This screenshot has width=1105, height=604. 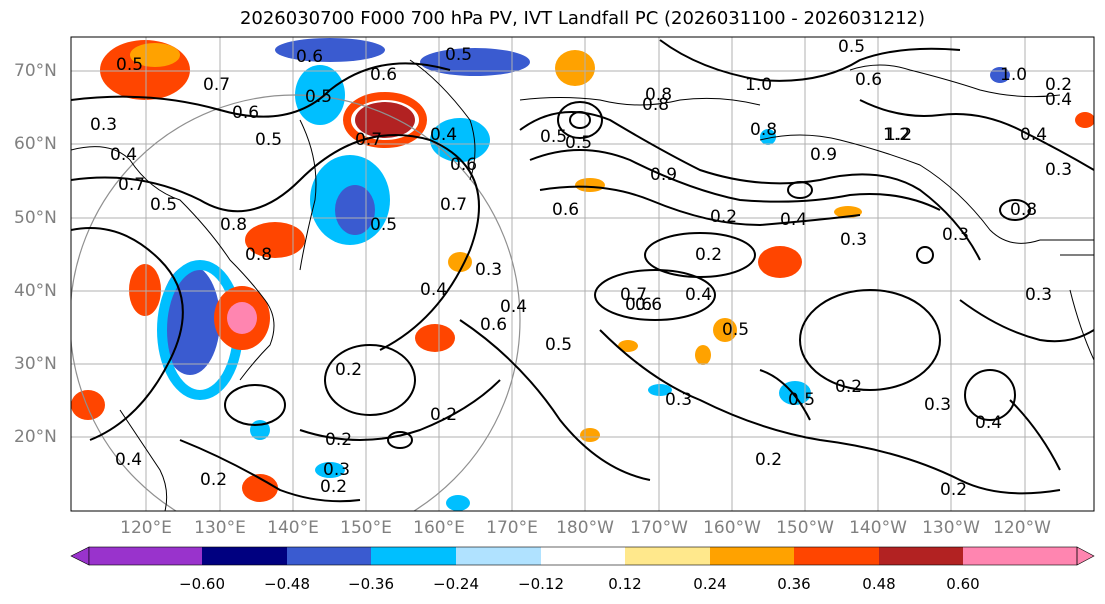 What do you see at coordinates (710, 584) in the screenshot?
I see `colorbar-tick: 0.24` at bounding box center [710, 584].